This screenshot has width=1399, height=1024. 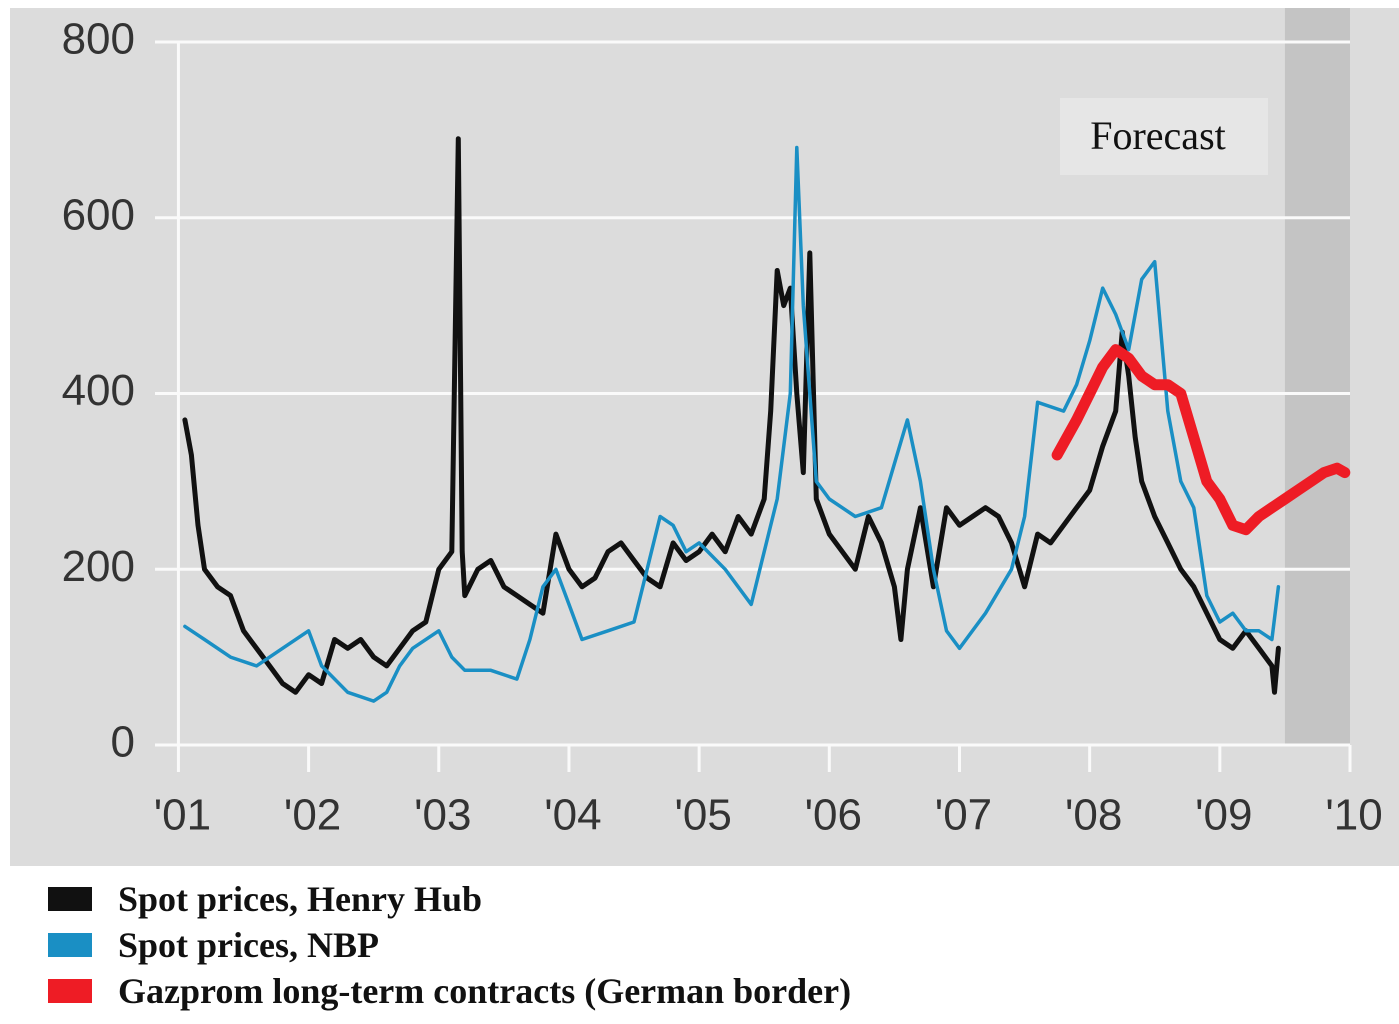 What do you see at coordinates (98, 390) in the screenshot?
I see `y-tick-label: 400` at bounding box center [98, 390].